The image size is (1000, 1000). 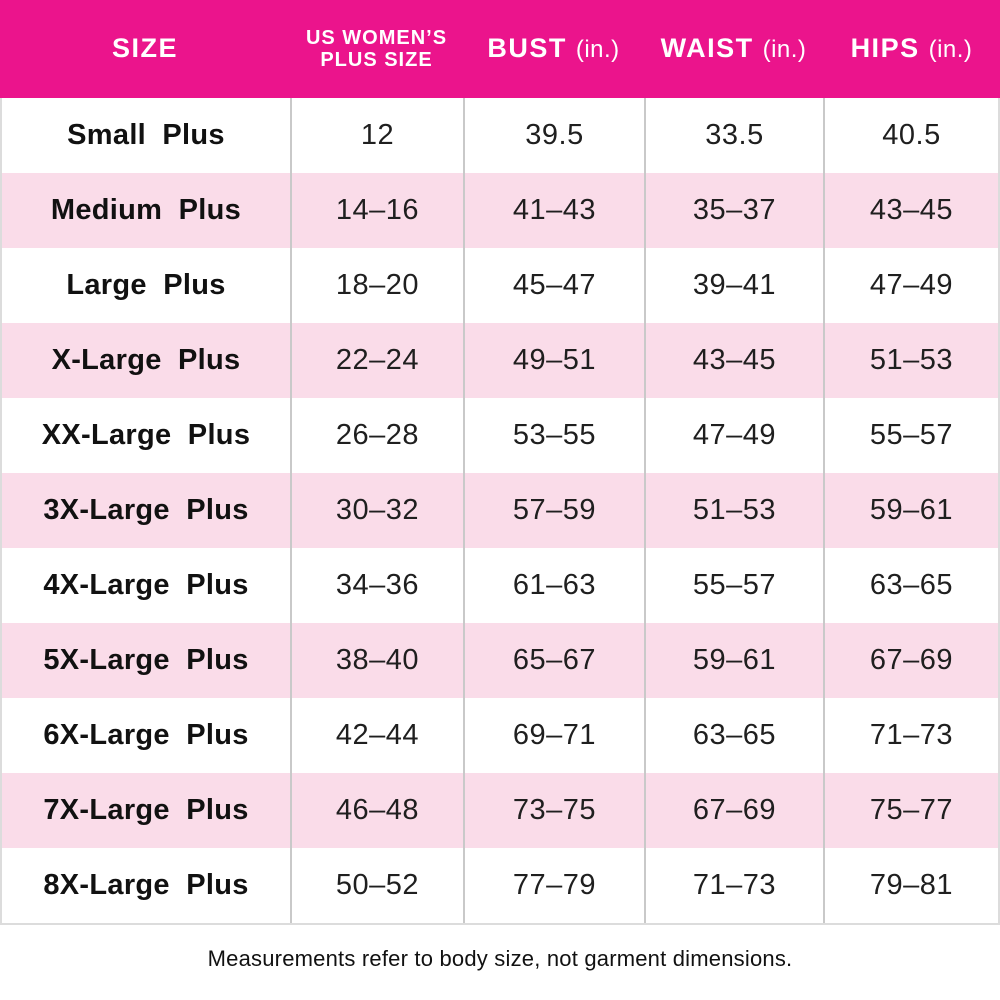 I want to click on us-plus-size-value: 42–44, so click(x=376, y=735).